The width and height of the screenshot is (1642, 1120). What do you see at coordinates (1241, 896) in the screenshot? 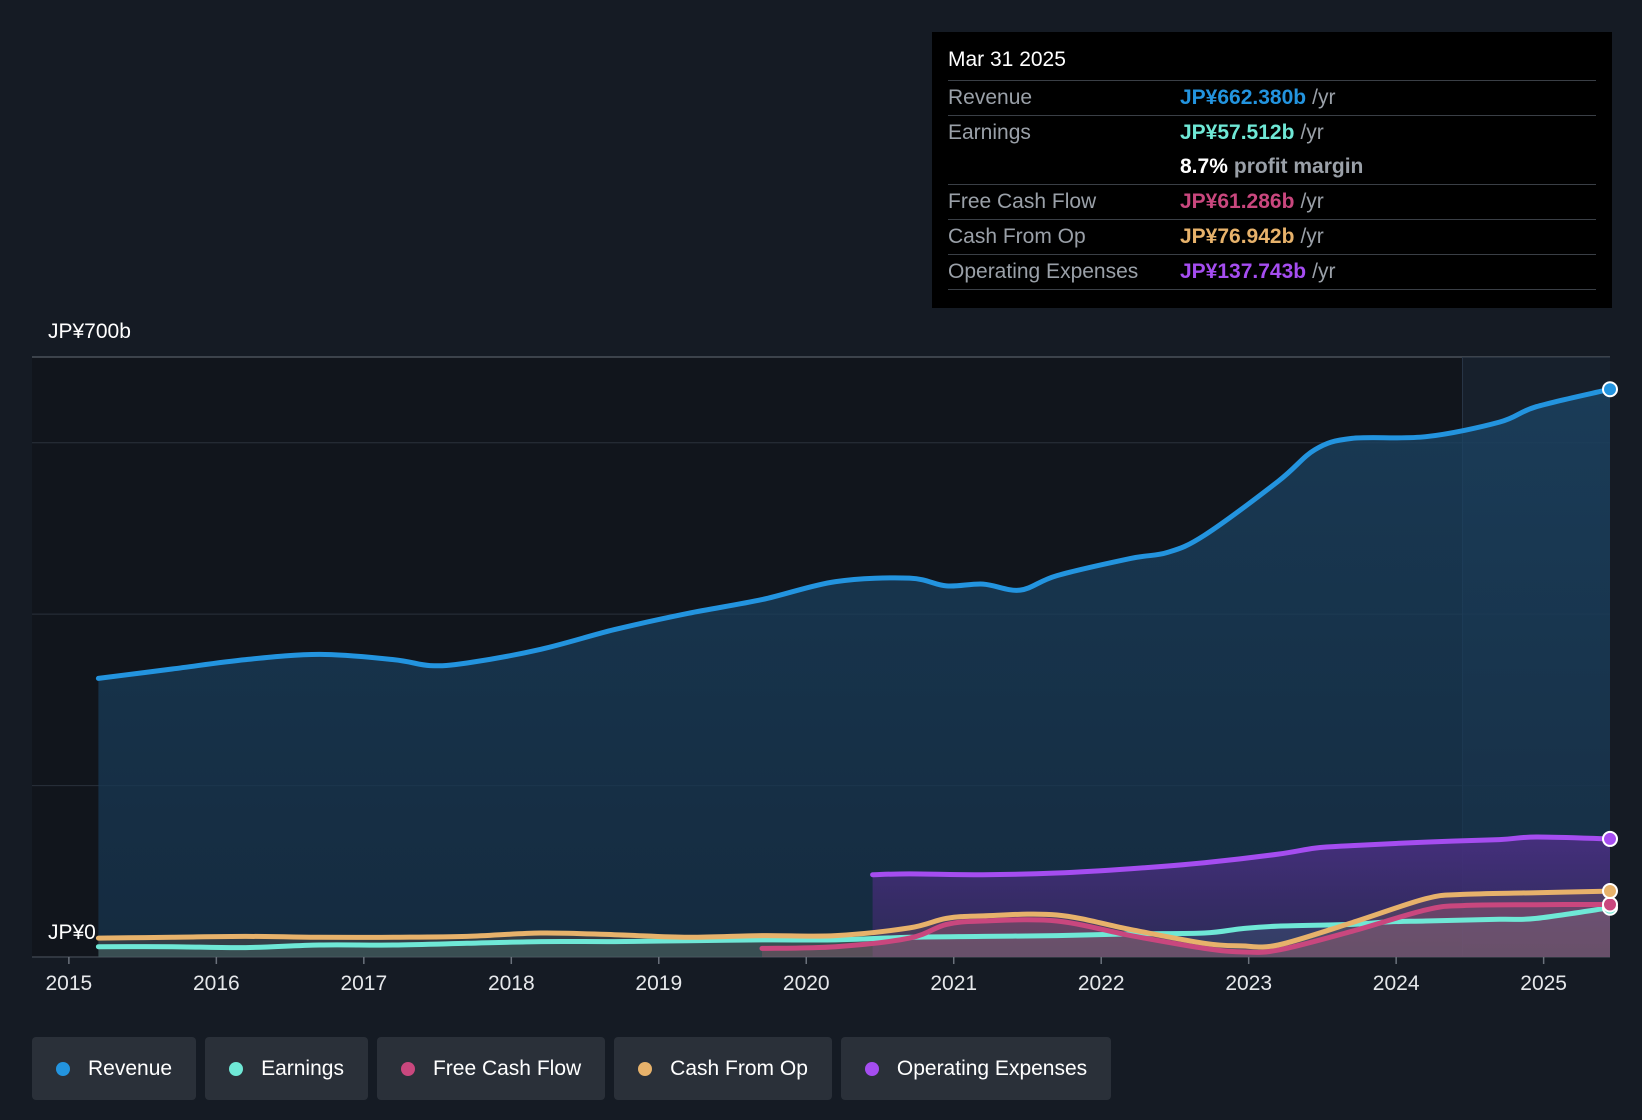
I see `operating-expenses-area` at bounding box center [1241, 896].